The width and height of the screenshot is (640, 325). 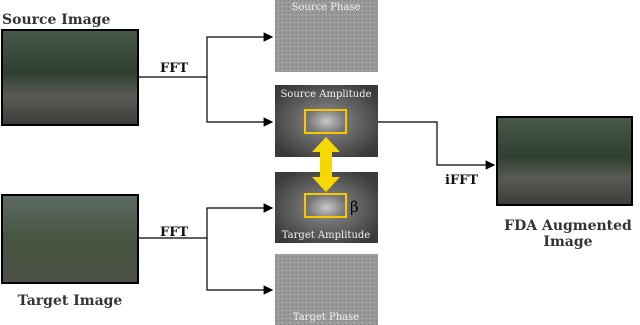 I want to click on output-label: FDA Augmented, so click(x=568, y=226).